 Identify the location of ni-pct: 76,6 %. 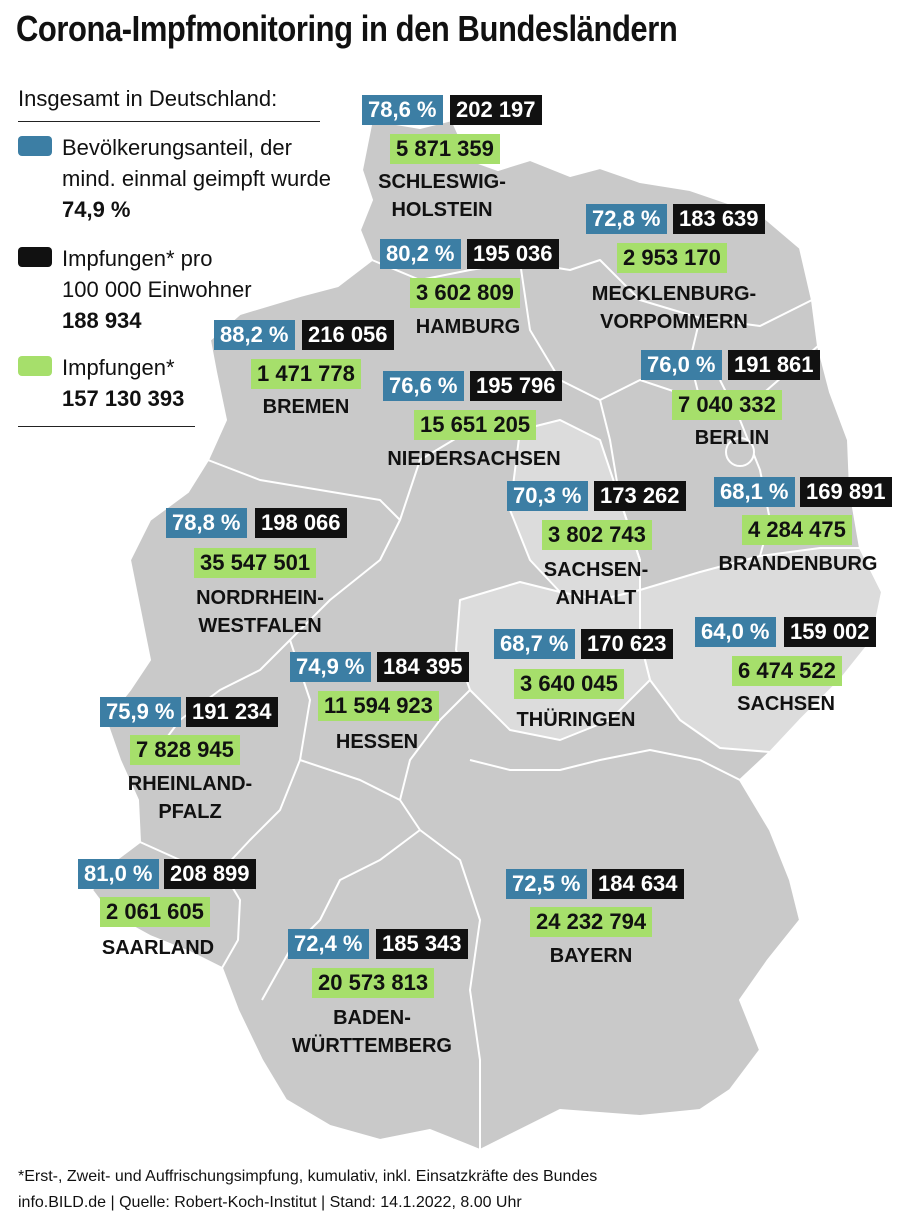
(423, 386).